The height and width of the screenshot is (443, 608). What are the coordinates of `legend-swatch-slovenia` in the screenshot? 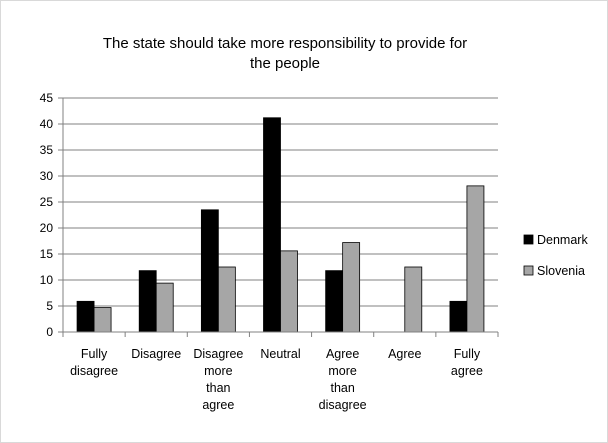 It's located at (528, 270).